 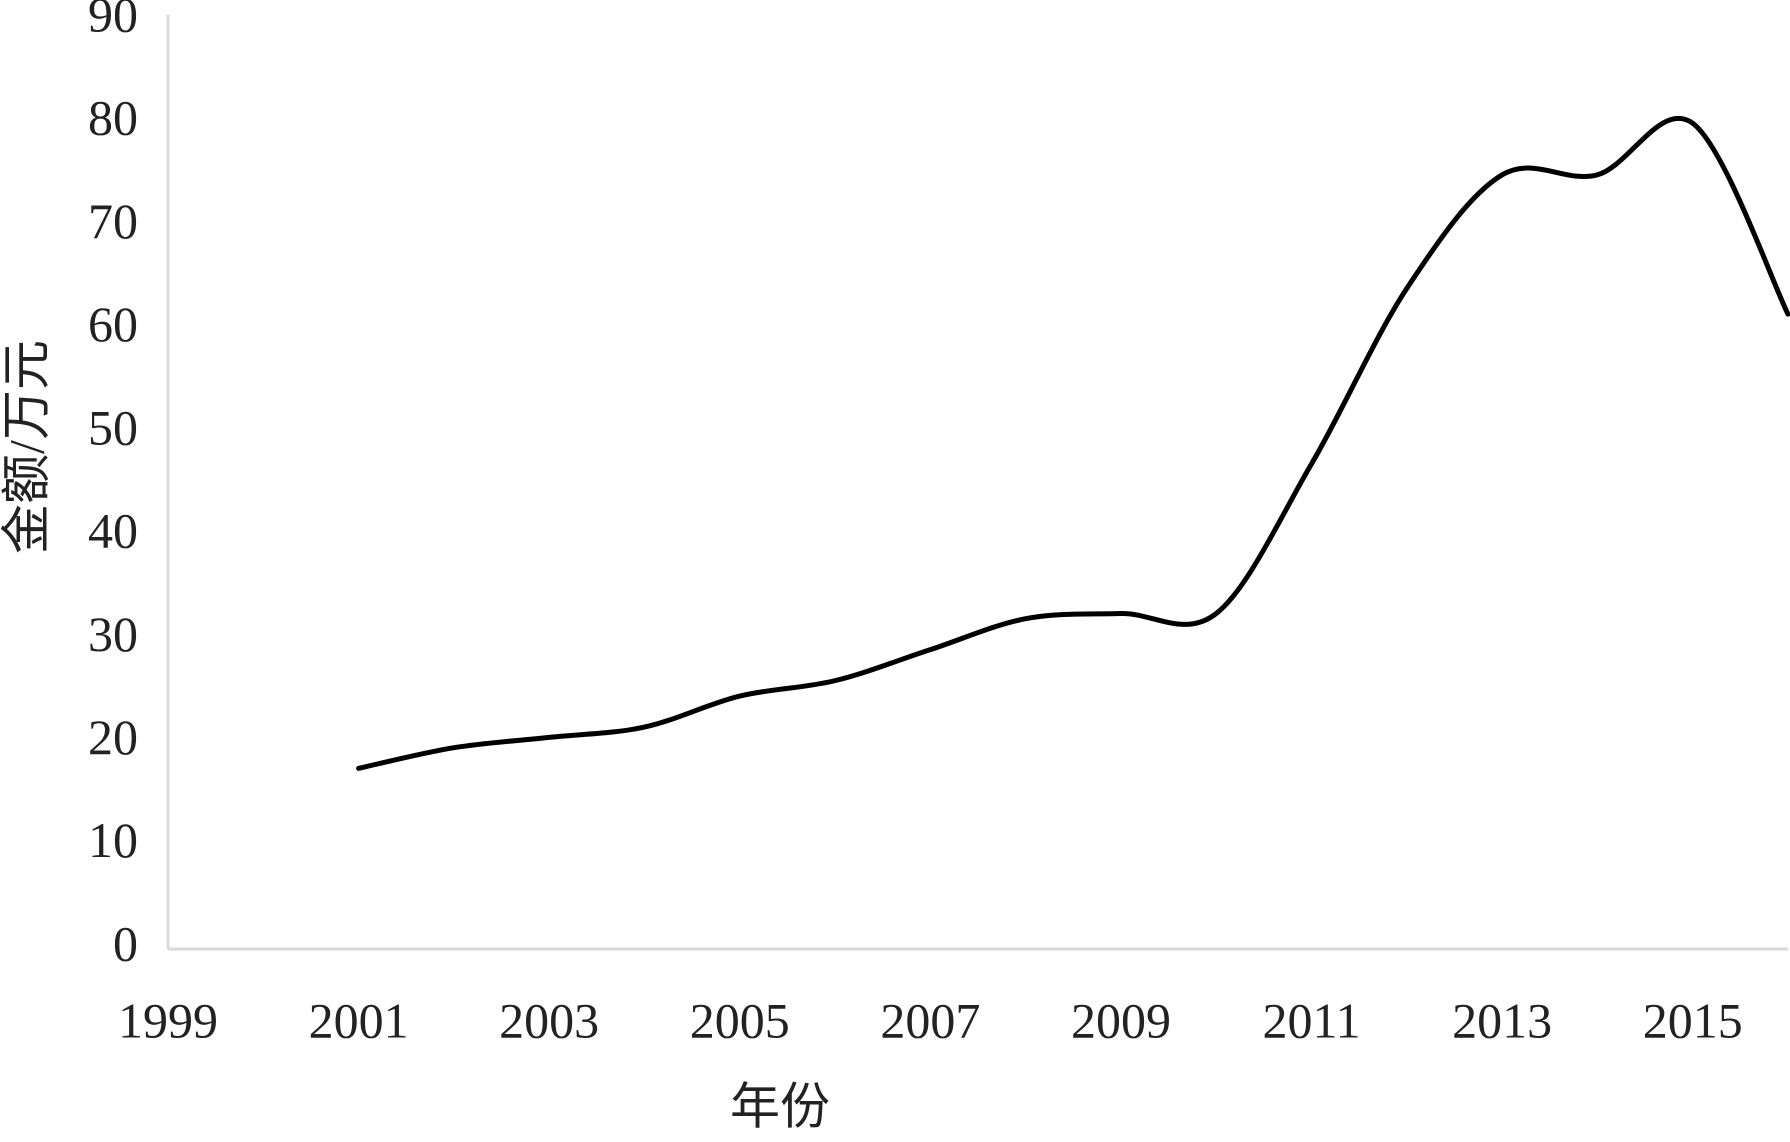 What do you see at coordinates (113, 737) in the screenshot?
I see `y-tick-label: 20` at bounding box center [113, 737].